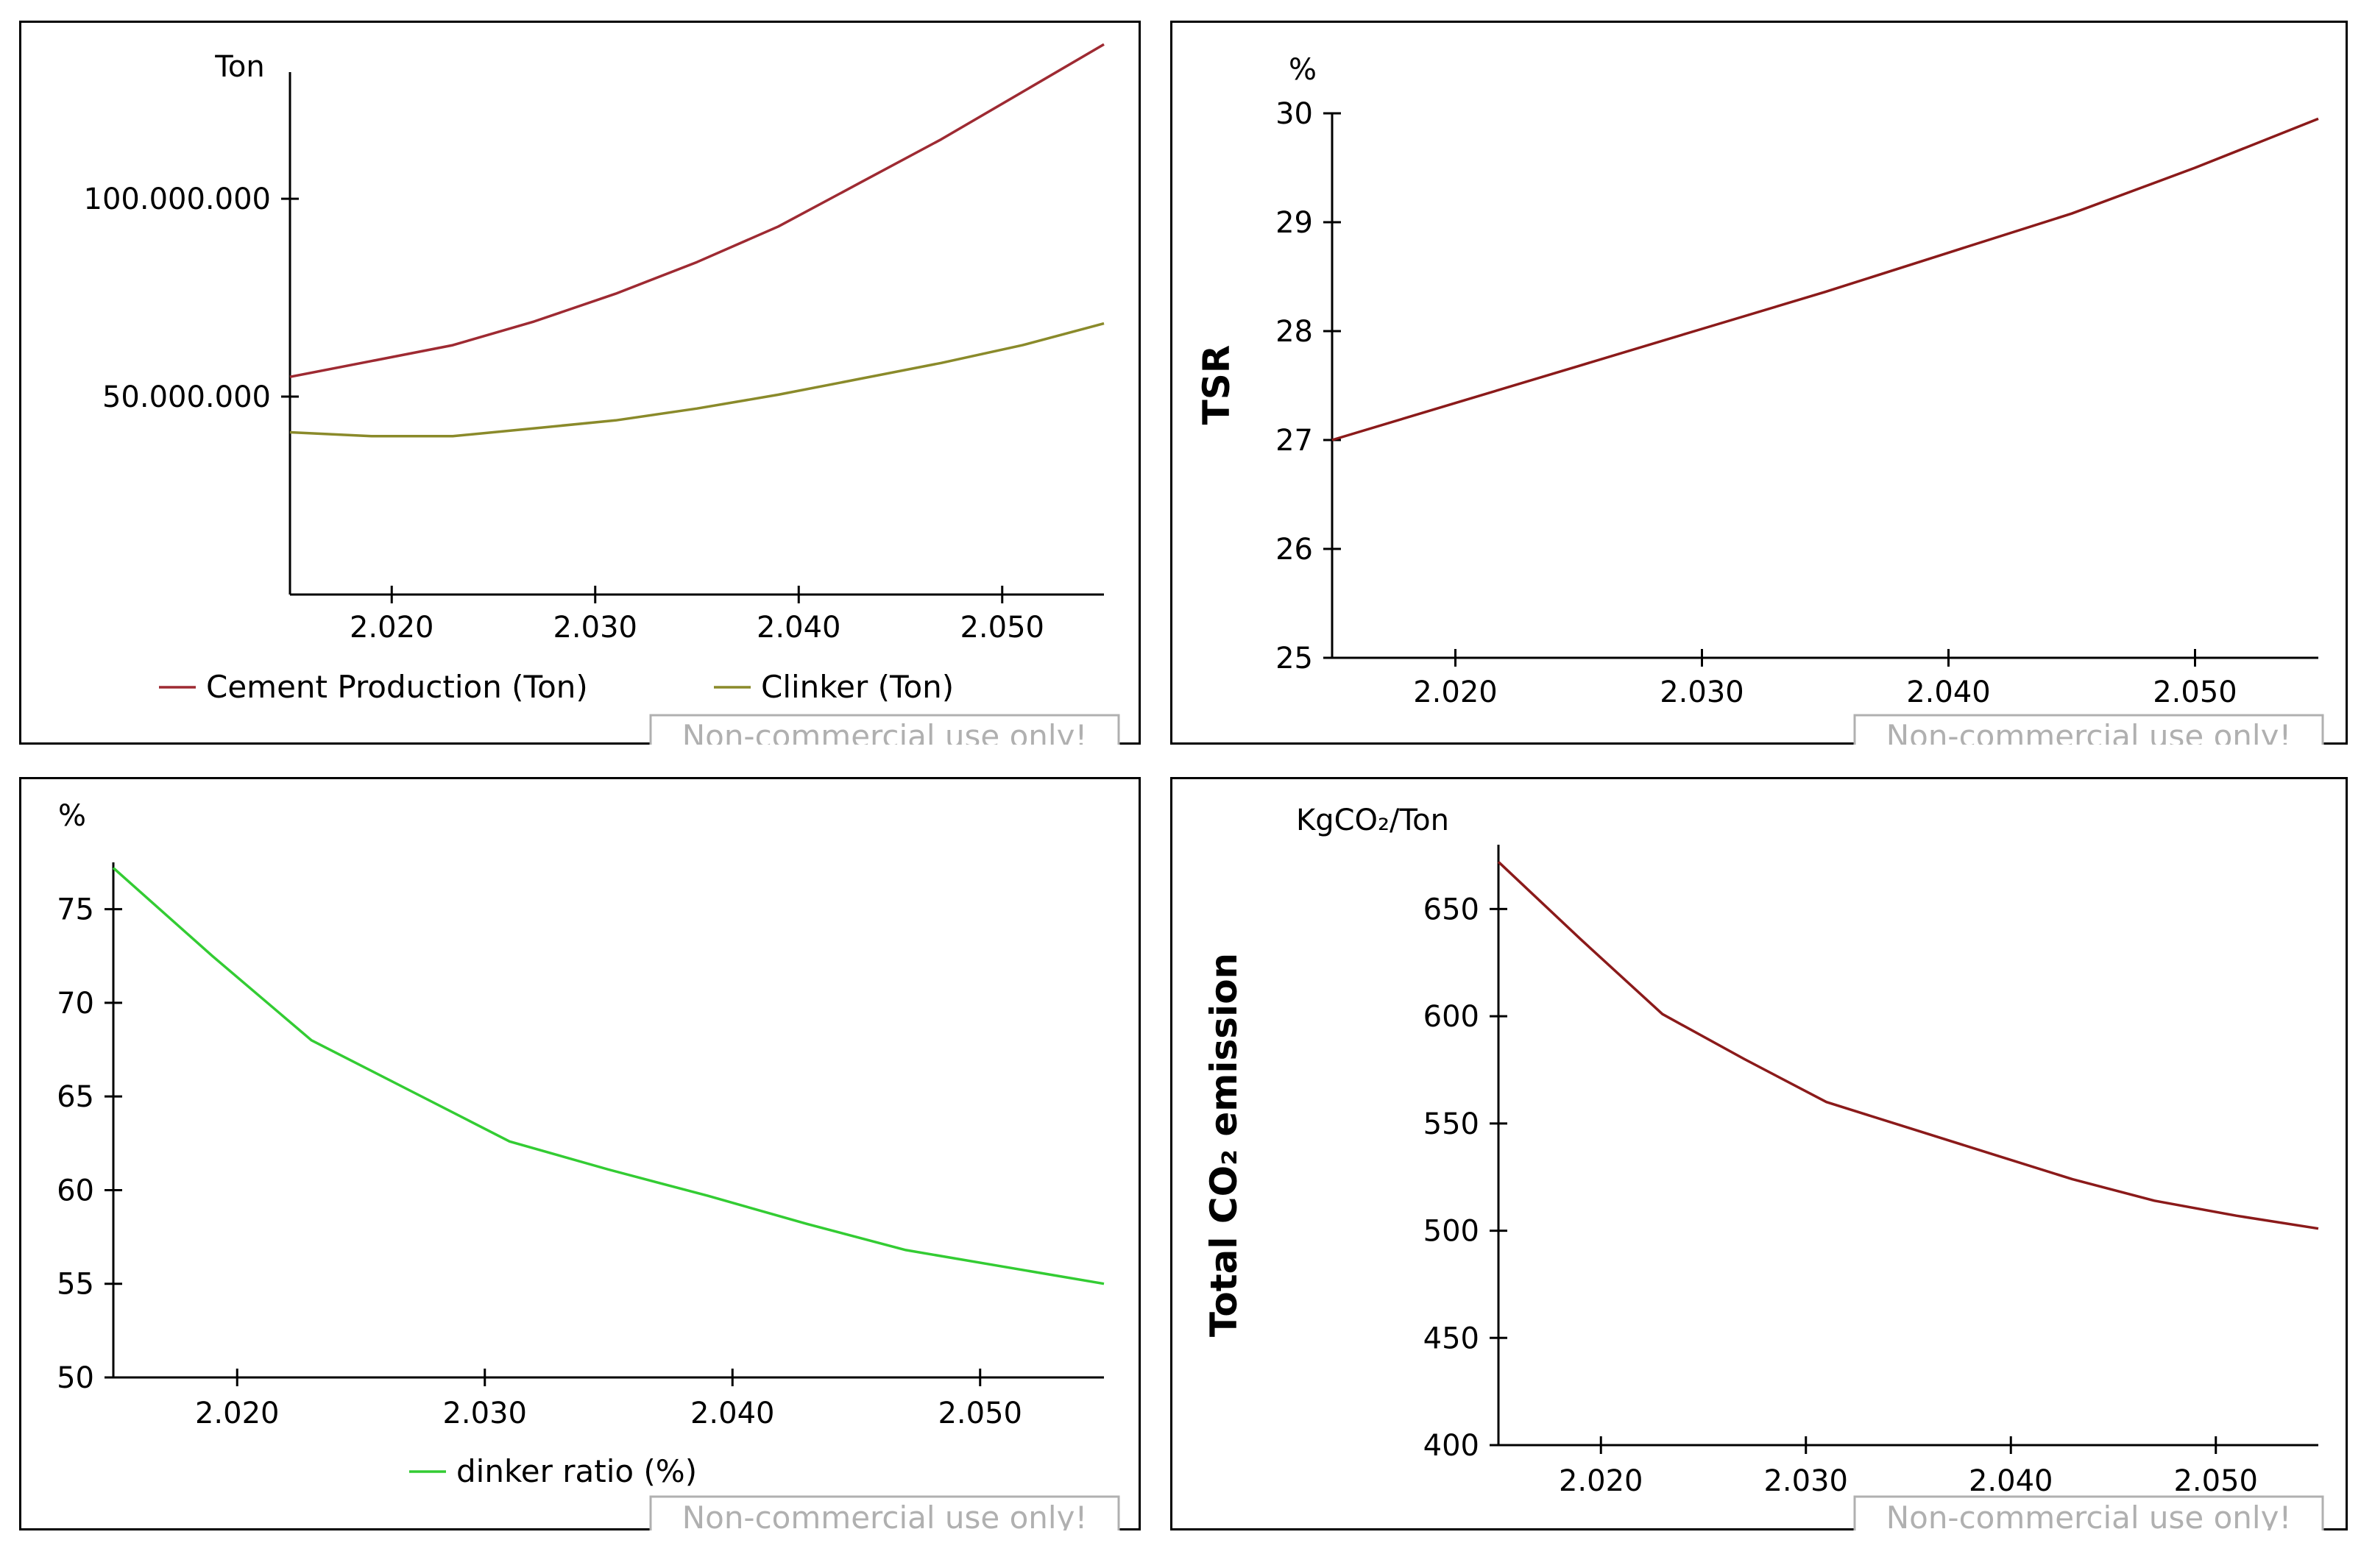 The height and width of the screenshot is (1568, 2361). I want to click on legend-label: Cement Production (Ton), so click(397, 687).